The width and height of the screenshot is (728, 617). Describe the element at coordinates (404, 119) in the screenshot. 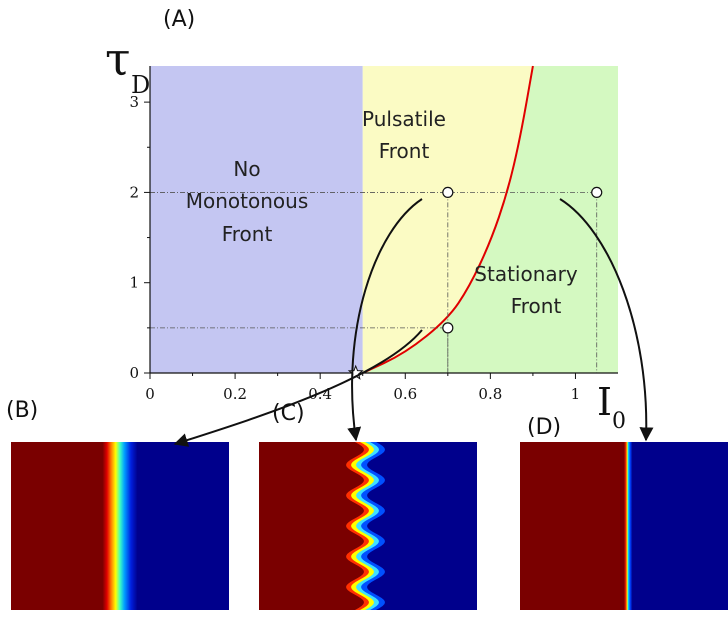

I see `region-label-pulsatile: Pulsatile` at that location.